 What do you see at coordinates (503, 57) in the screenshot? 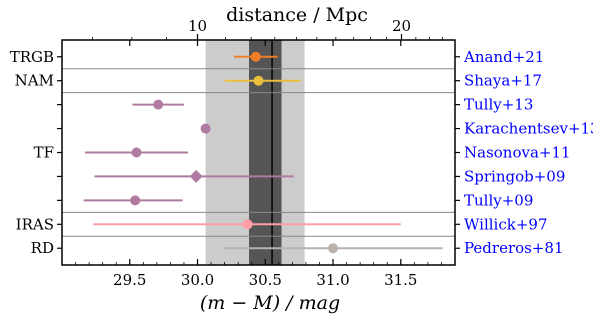
I see `reference-label: Anand+21` at bounding box center [503, 57].